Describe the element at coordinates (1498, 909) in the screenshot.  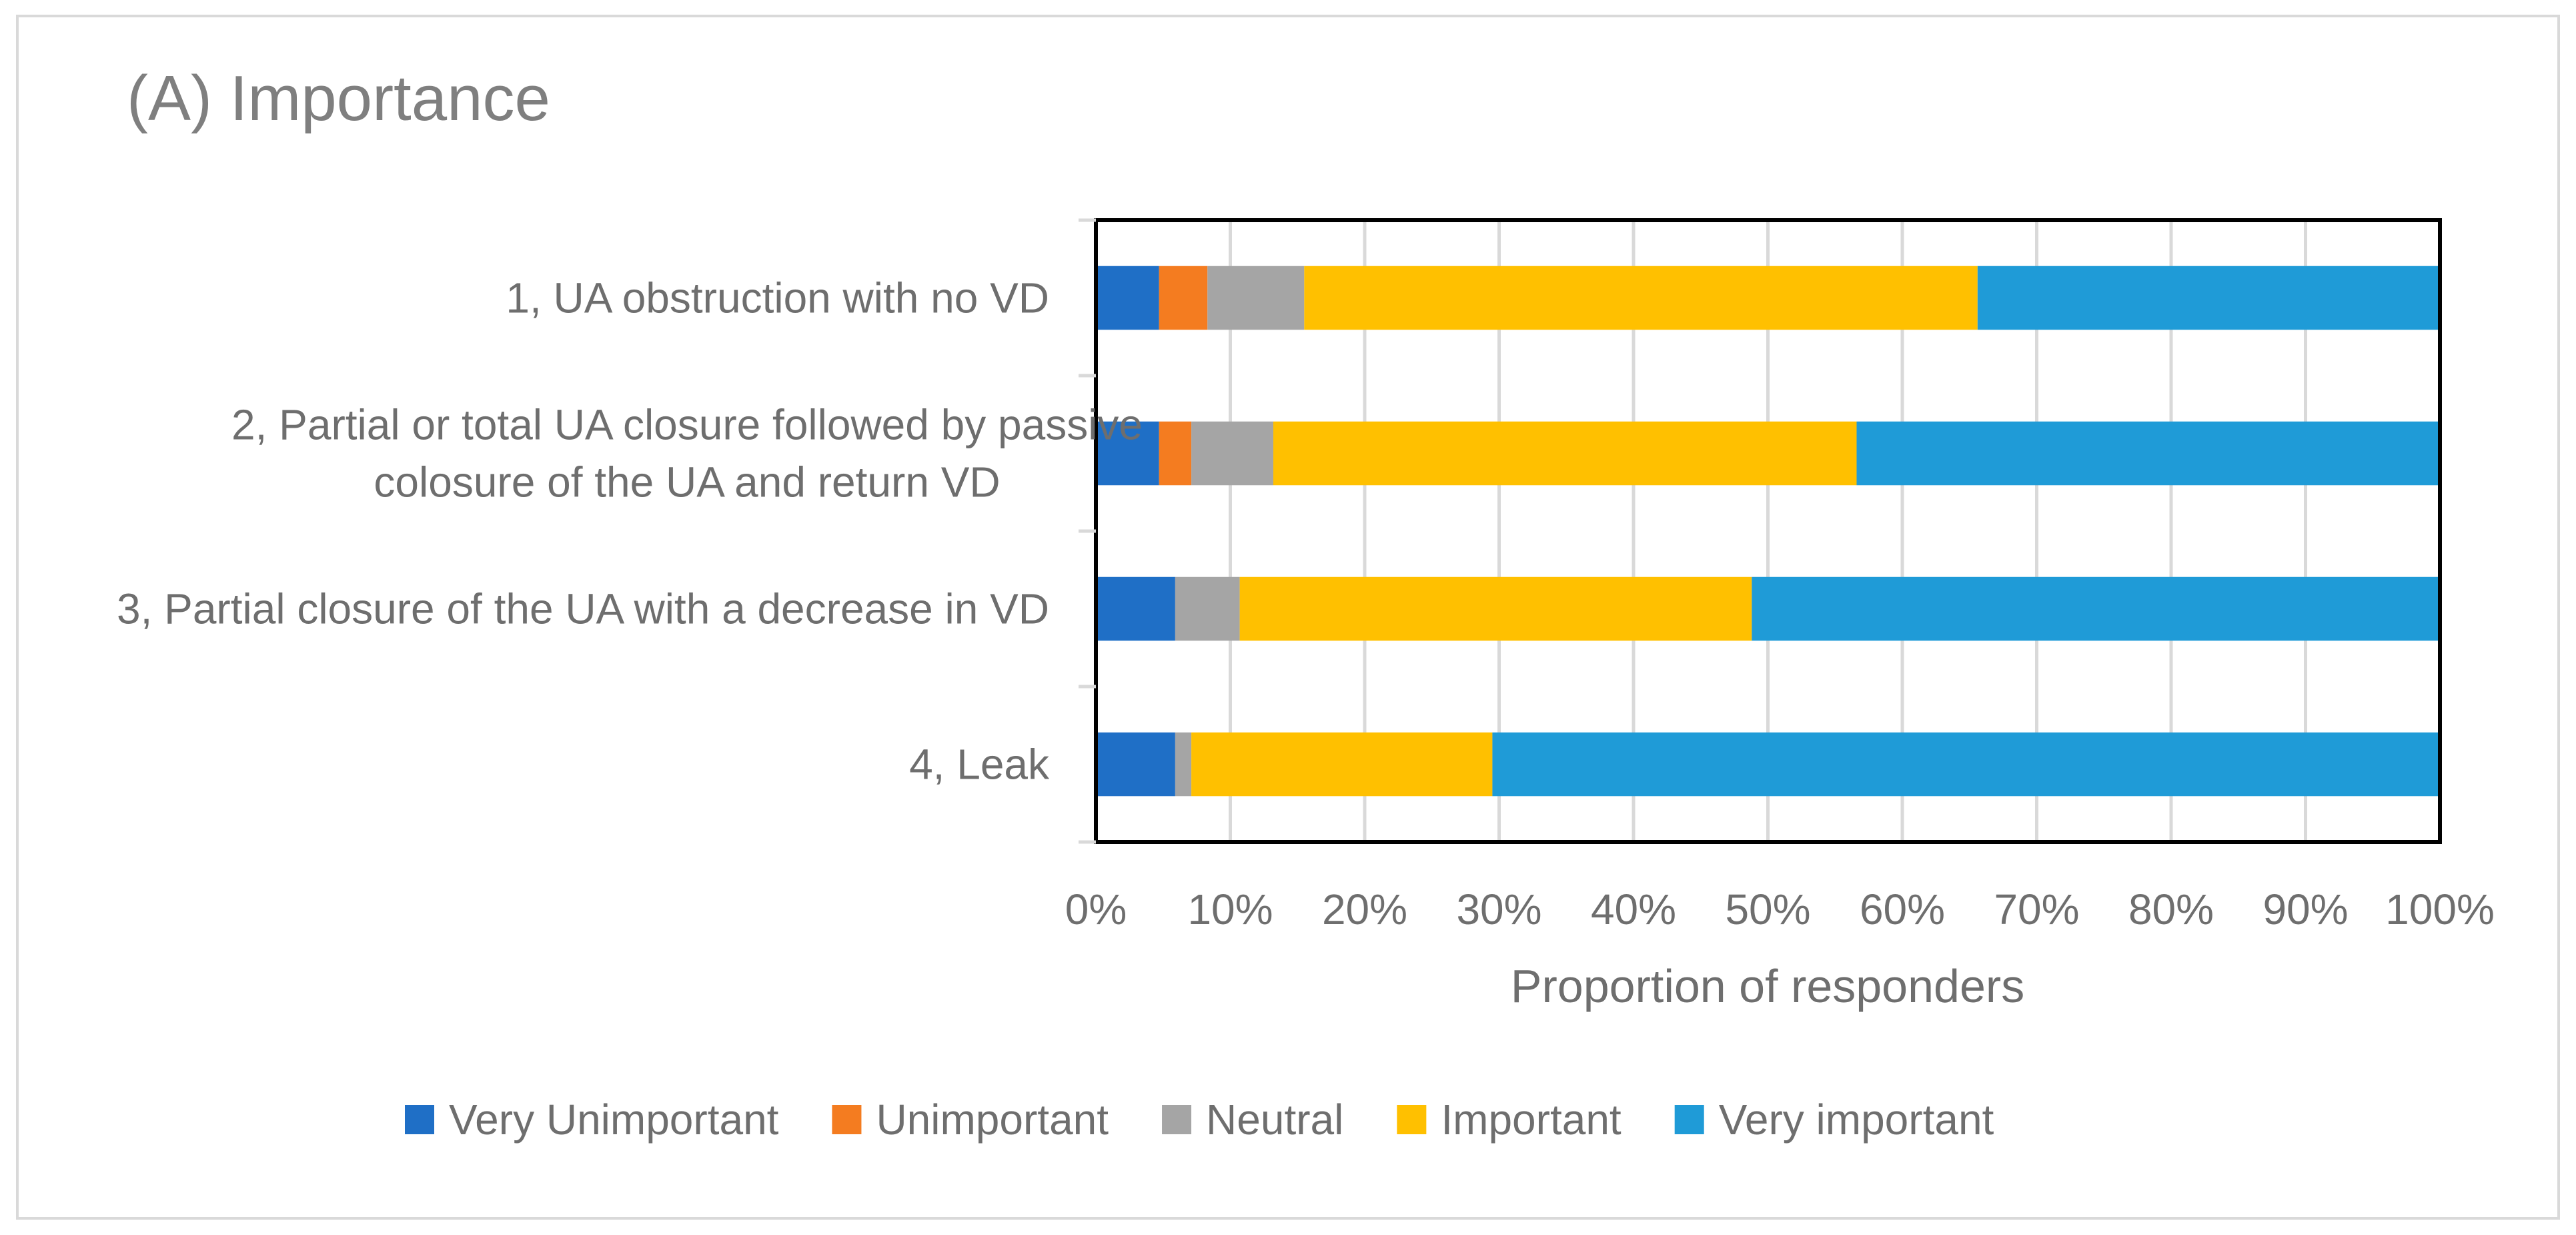
I see `x-tick-label: 30%` at that location.